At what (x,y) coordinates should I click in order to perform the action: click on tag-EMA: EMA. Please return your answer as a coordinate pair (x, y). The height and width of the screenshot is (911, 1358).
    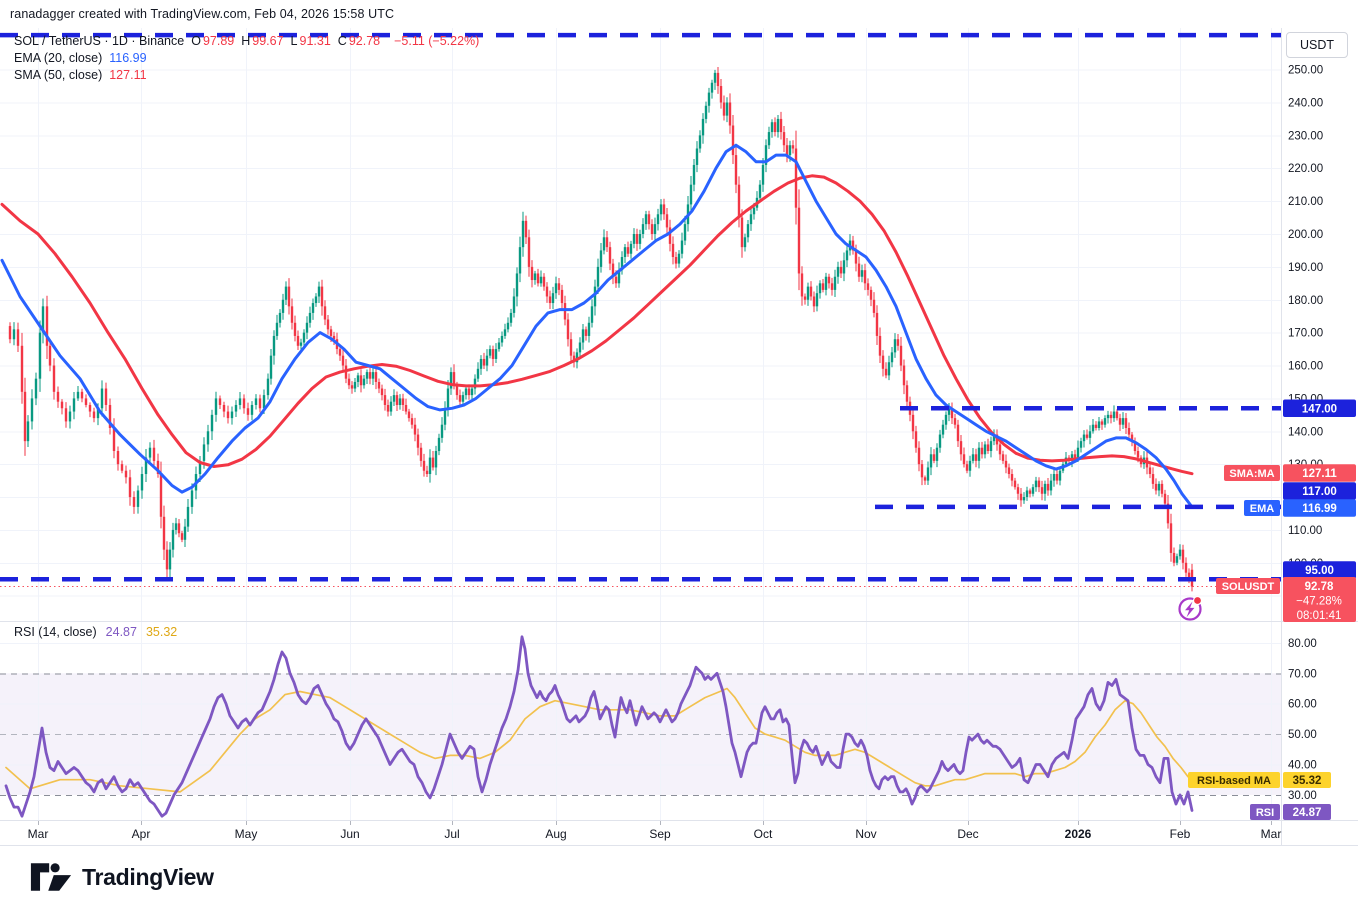
    Looking at the image, I should click on (1262, 509).